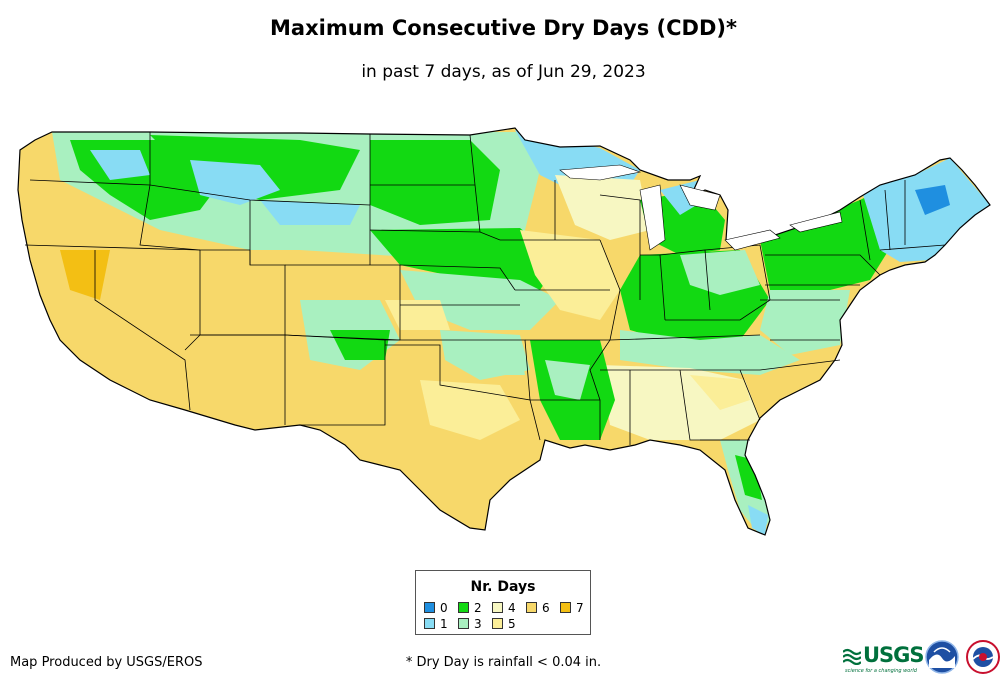 The image size is (1007, 691). I want to click on legend-label-3: 3, so click(478, 624).